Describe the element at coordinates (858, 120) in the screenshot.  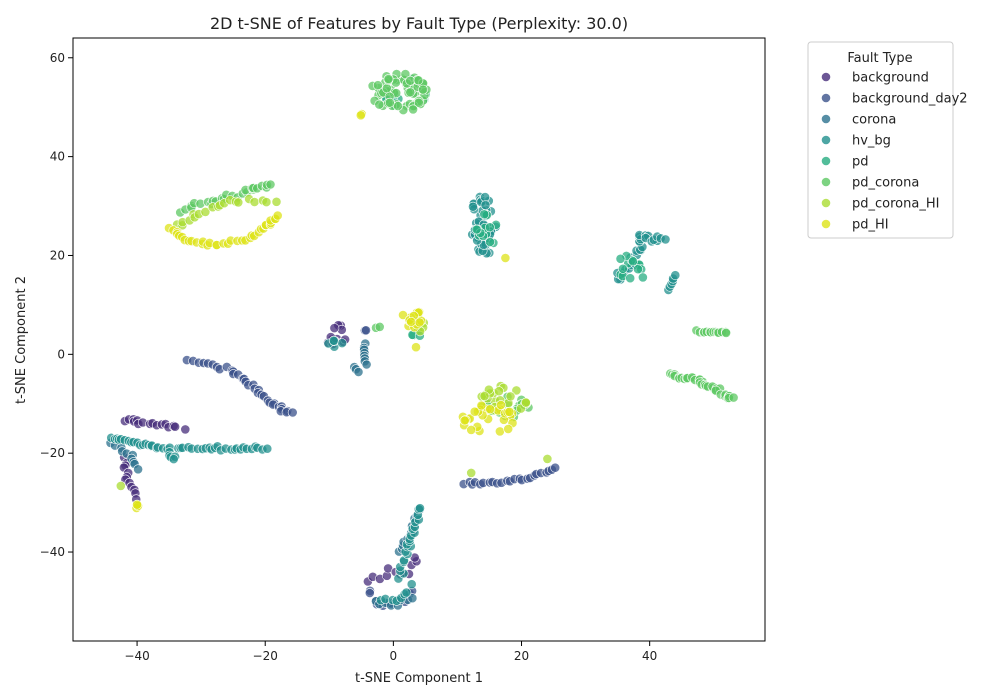
I see `legend-item-corona: corona` at that location.